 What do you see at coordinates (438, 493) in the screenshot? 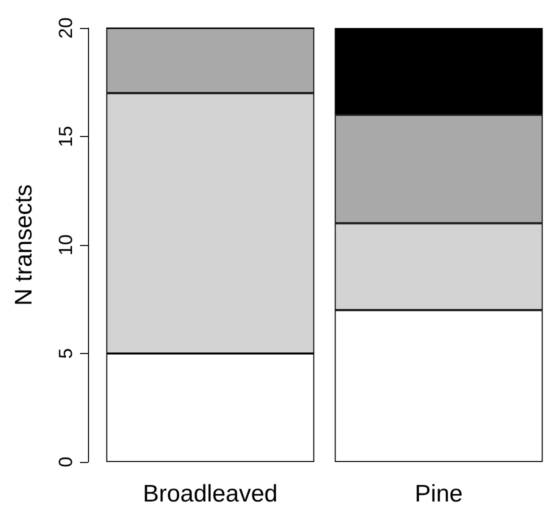
I see `x-tick-label: Pine` at bounding box center [438, 493].